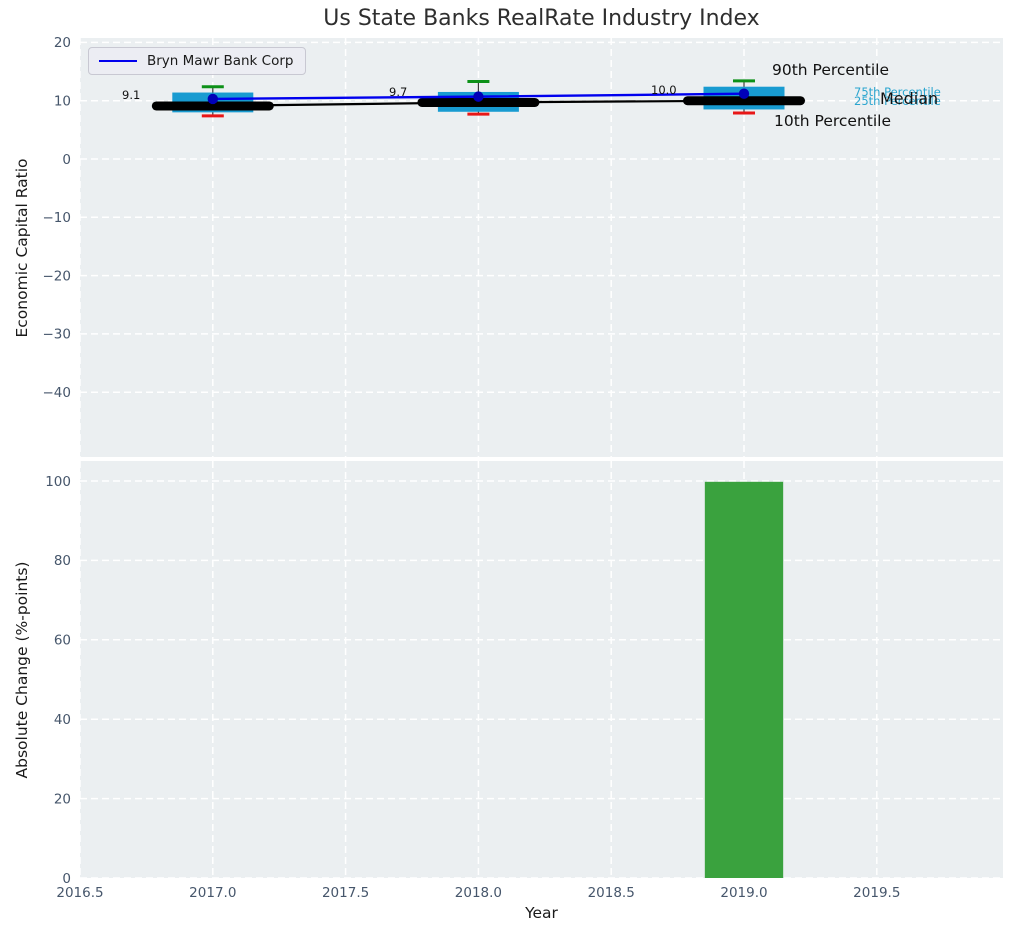 This screenshot has height=942, width=1019. I want to click on median-annotation-2019: 10.0, so click(664, 90).